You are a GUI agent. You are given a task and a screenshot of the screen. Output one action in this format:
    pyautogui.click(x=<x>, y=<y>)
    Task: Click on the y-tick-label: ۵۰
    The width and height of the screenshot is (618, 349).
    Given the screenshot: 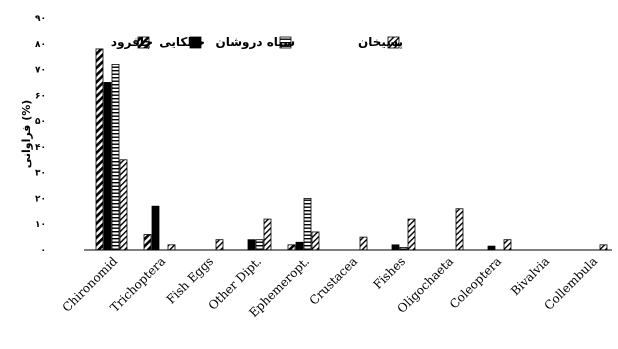 What is the action you would take?
    pyautogui.click(x=40, y=122)
    